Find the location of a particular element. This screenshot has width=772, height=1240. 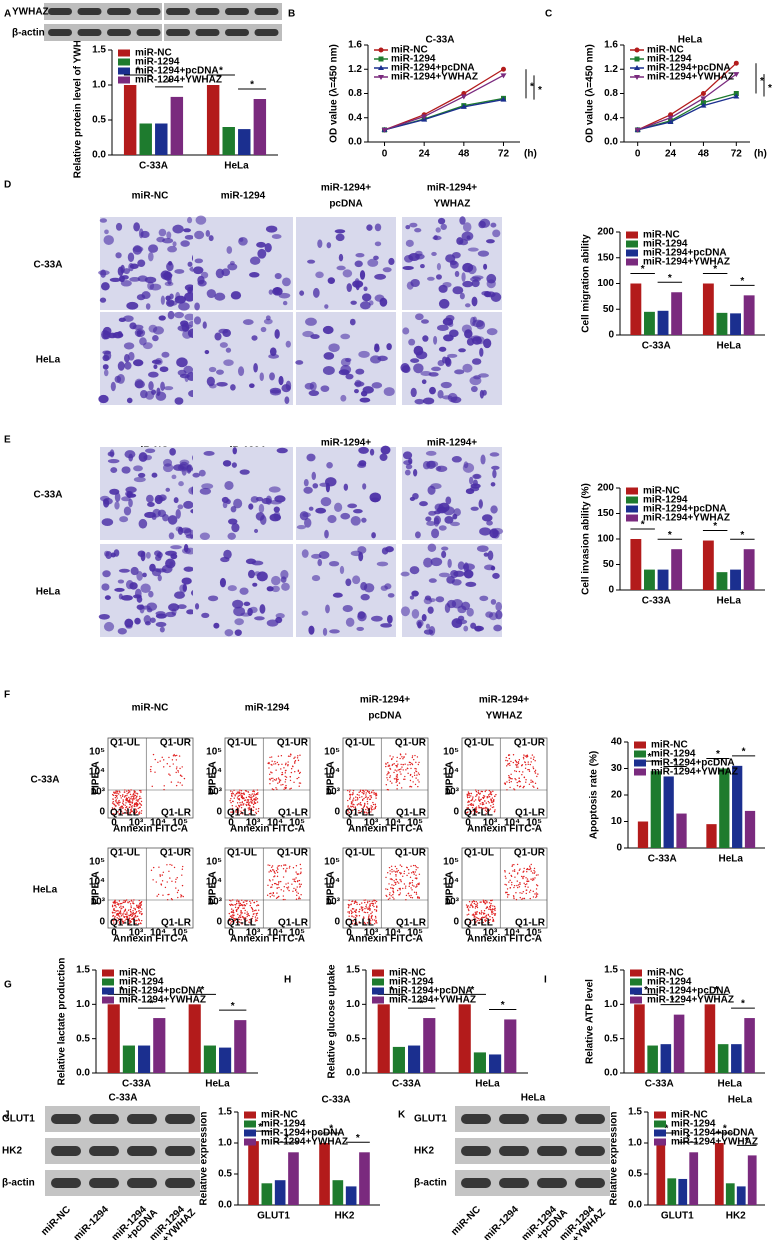

blot-label: β-actin is located at coordinates (430, 1183).